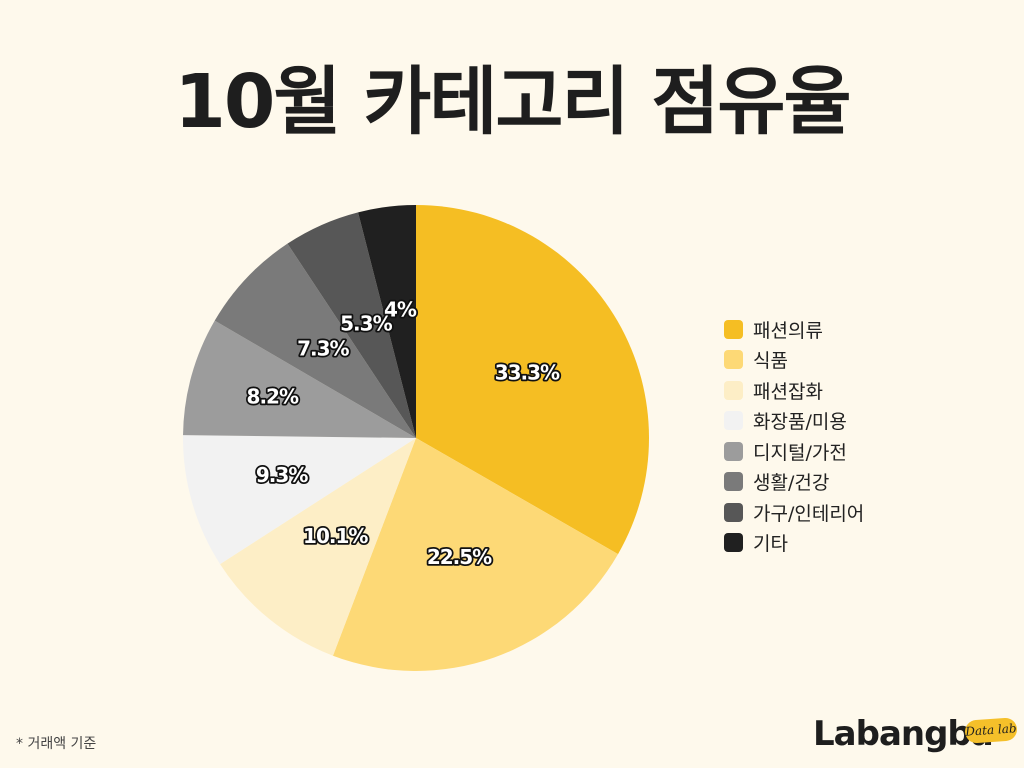  What do you see at coordinates (794, 543) in the screenshot?
I see `legend-item: 기타` at bounding box center [794, 543].